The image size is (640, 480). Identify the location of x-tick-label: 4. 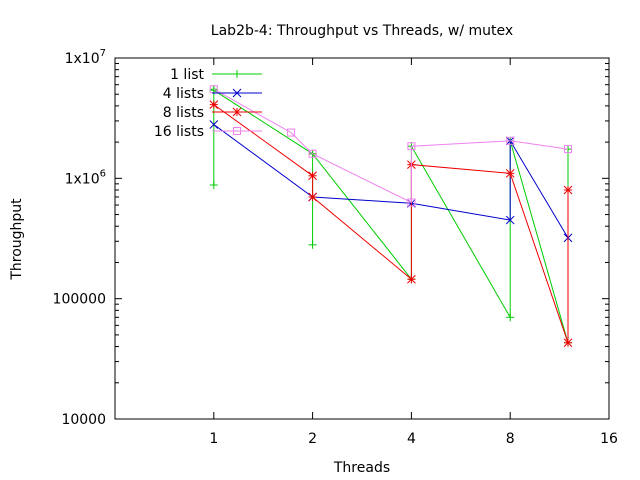
(411, 439).